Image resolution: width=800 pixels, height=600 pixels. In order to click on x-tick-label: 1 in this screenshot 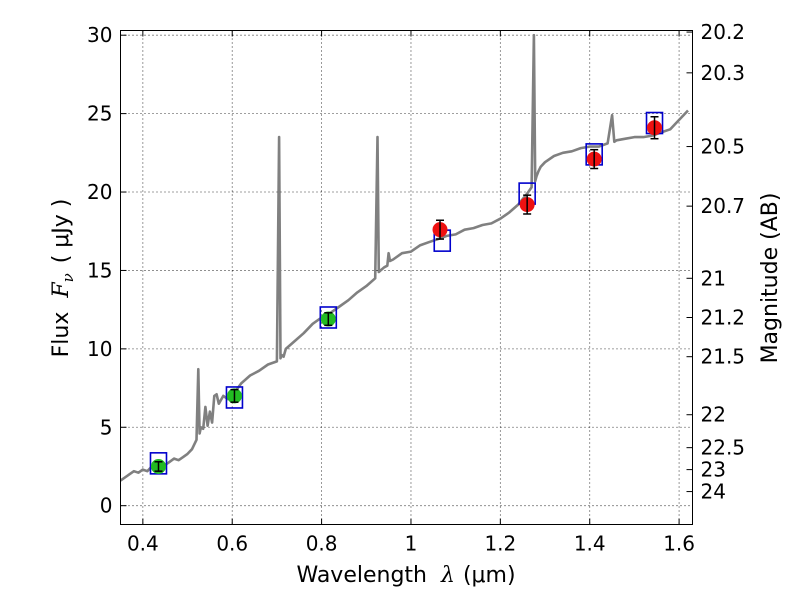, I will do `click(411, 544)`.